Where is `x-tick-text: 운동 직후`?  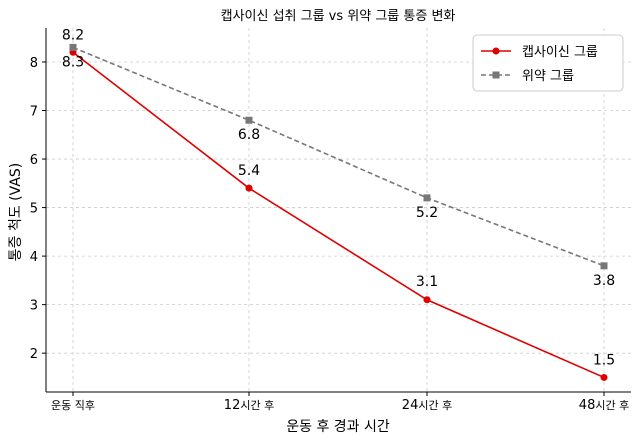 x-tick-text: 운동 직후 is located at coordinates (73, 405).